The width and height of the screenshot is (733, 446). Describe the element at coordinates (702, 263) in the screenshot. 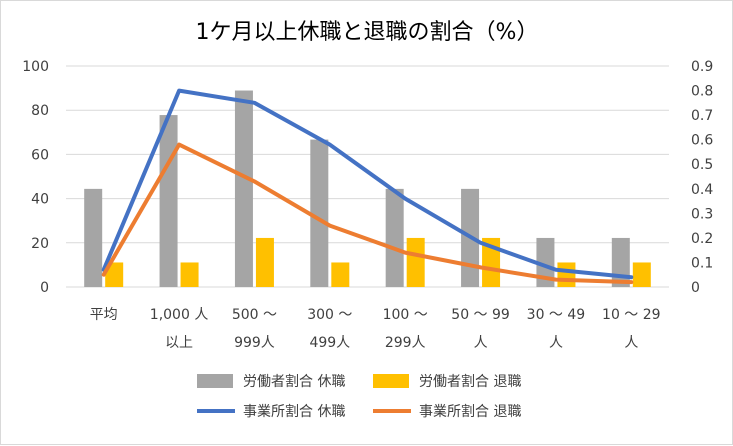

I see `right-tick-label: 0.1` at that location.